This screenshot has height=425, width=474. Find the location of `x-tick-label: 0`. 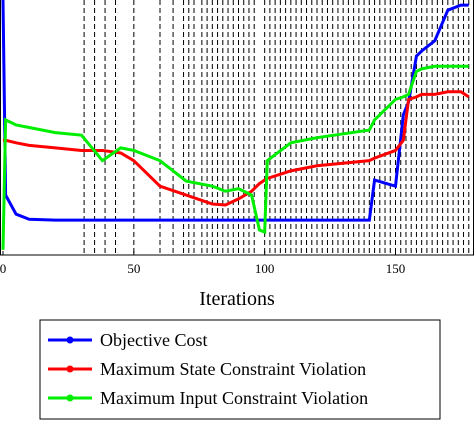

x-tick-label: 0 is located at coordinates (3, 268).